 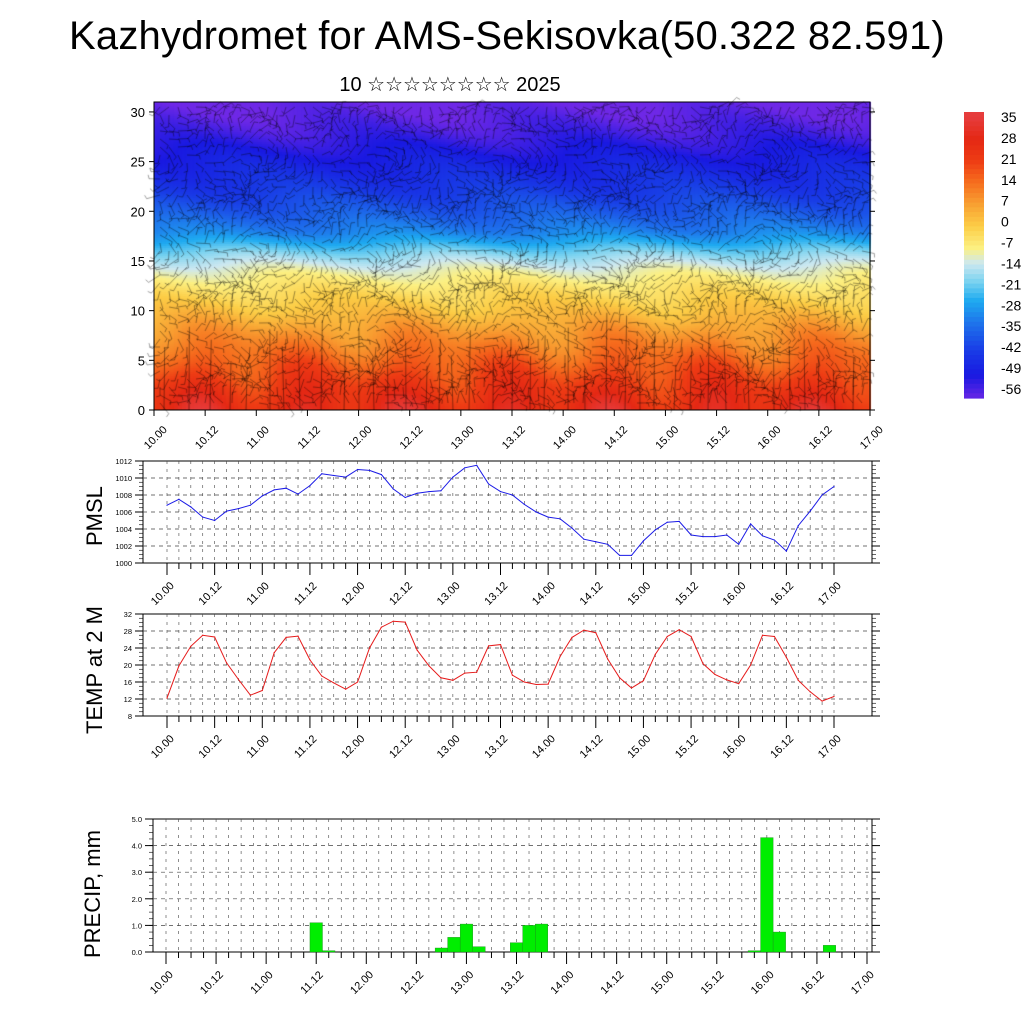 What do you see at coordinates (713, 983) in the screenshot?
I see `precip-xtick-label: 15.12` at bounding box center [713, 983].